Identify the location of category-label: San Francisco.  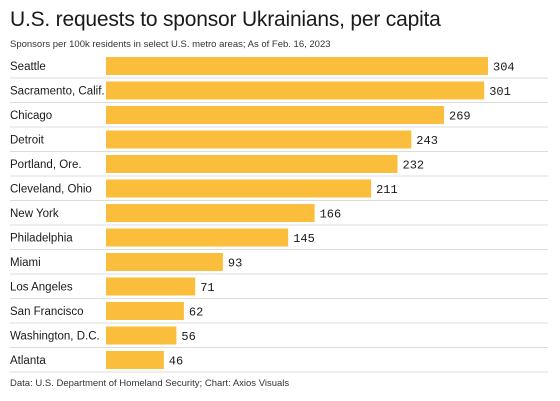
(47, 312).